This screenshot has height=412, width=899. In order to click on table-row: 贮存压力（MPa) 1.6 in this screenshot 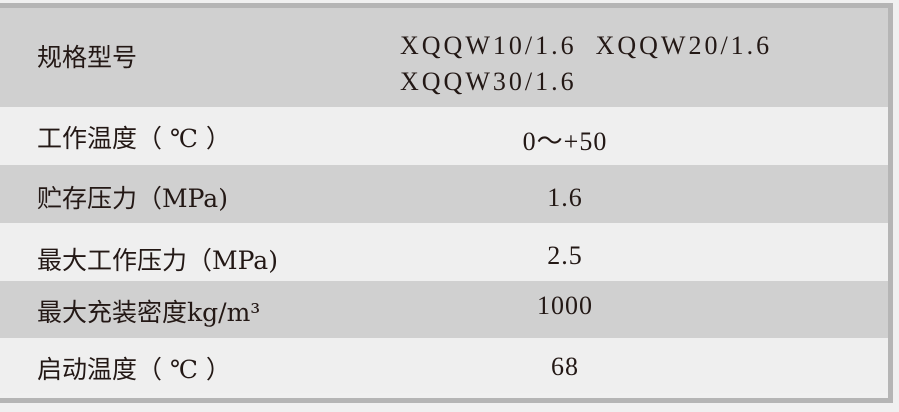, I will do `click(444, 194)`.